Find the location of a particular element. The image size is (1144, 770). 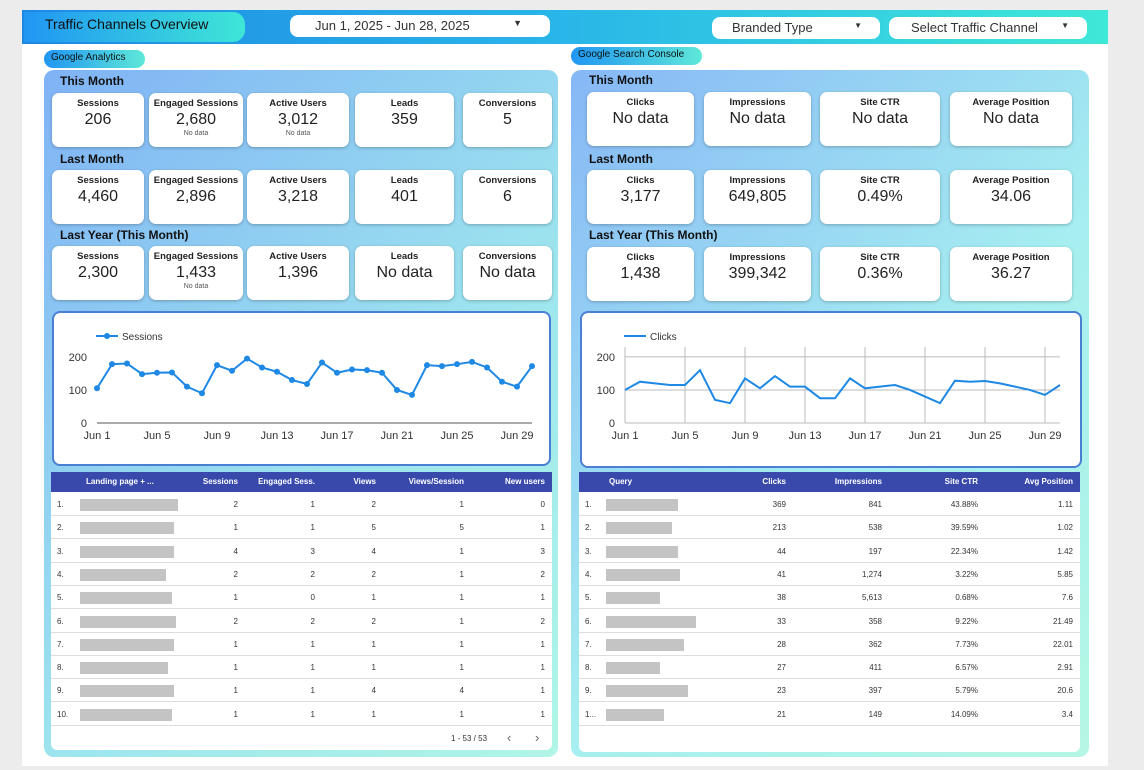

filter-dropdown: Branded Type ▼ is located at coordinates (796, 28).